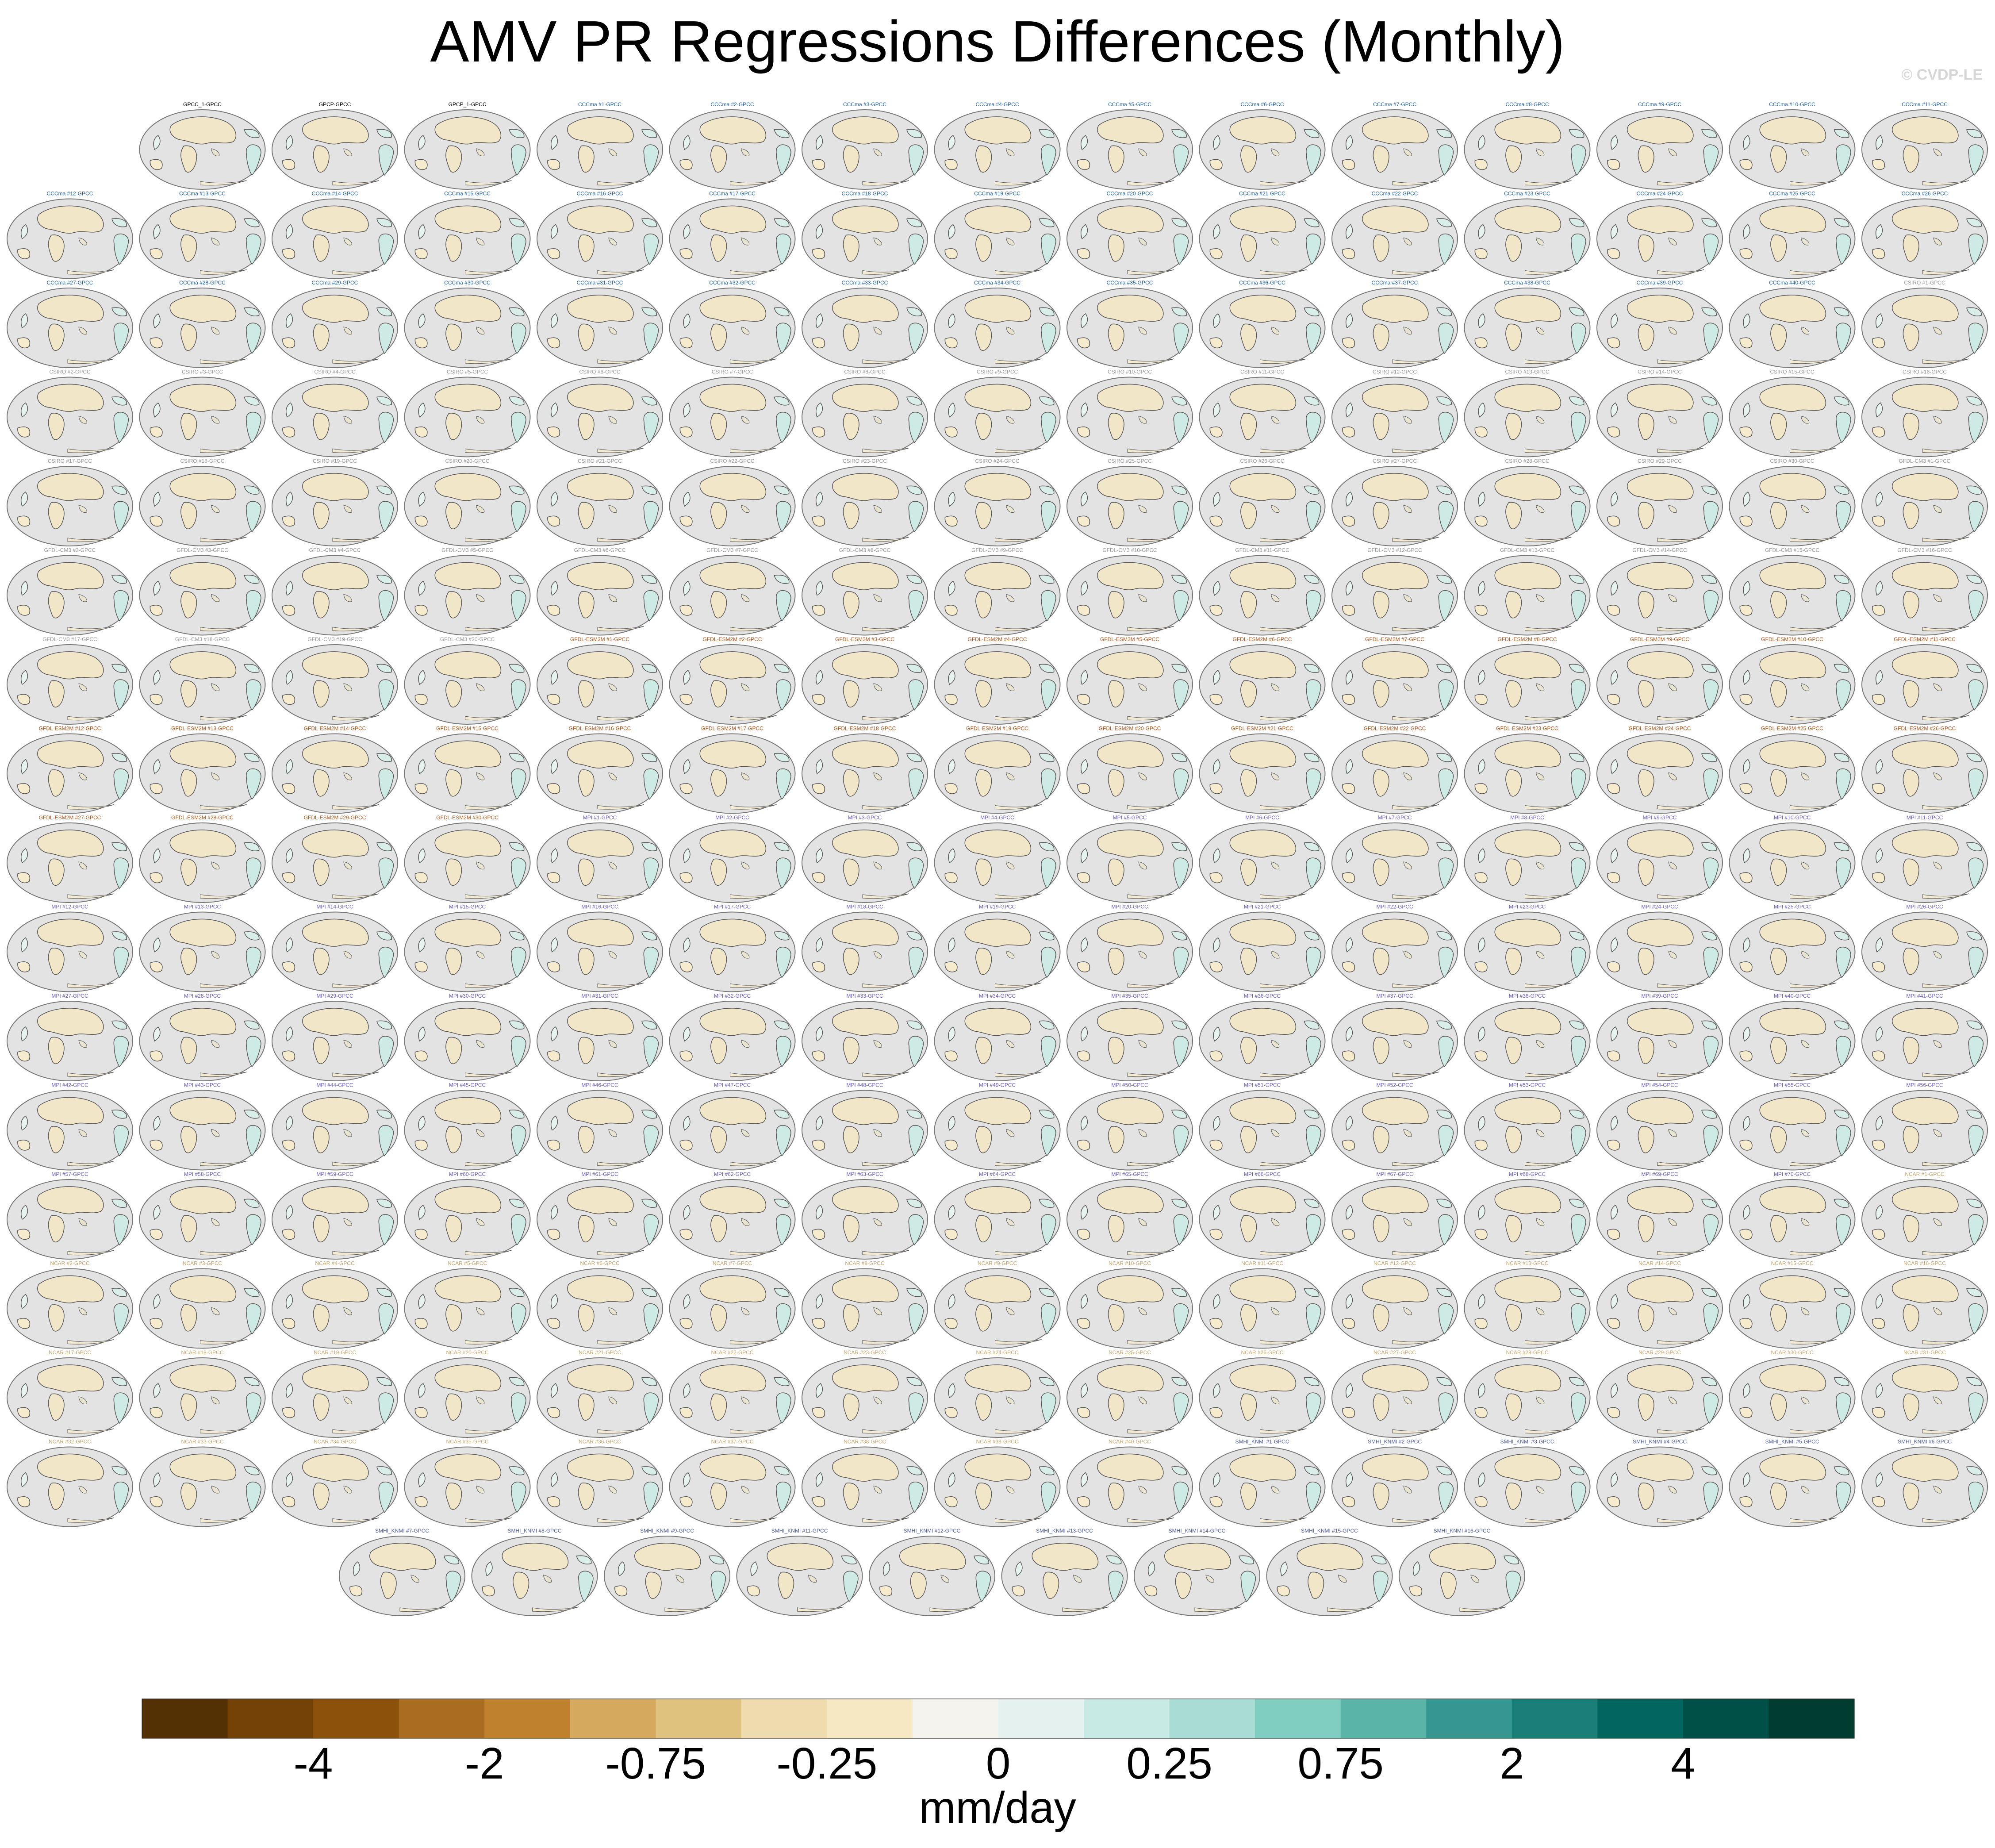  What do you see at coordinates (732, 1263) in the screenshot?
I see `panel-title: NCAR #7-GPCC` at bounding box center [732, 1263].